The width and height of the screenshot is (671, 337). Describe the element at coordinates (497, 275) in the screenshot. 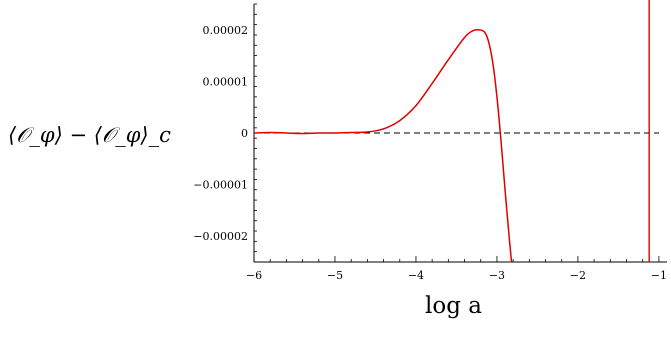

I see `x-tick-label: −3` at that location.